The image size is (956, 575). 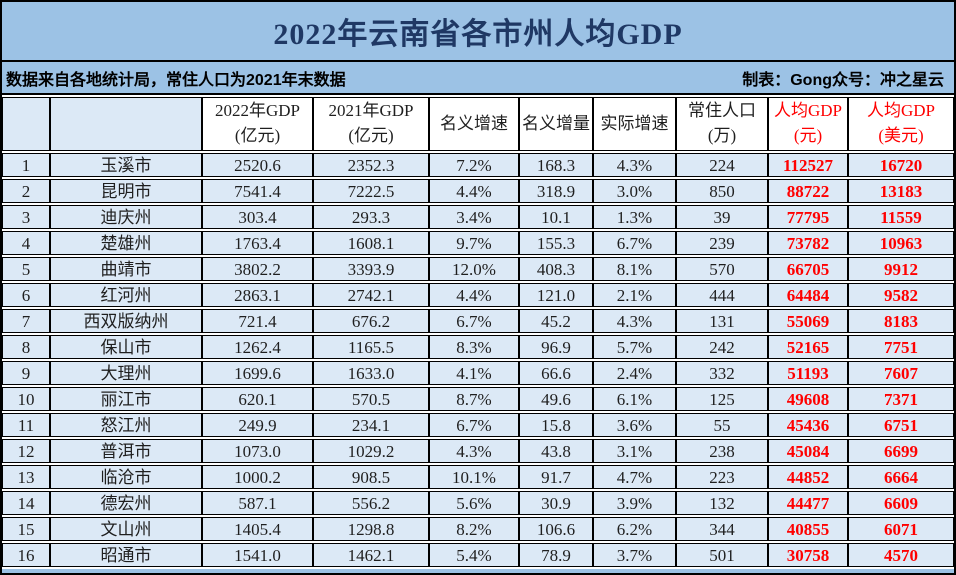 I want to click on cell-gdp-per-cap-cny: 51193, so click(x=808, y=373).